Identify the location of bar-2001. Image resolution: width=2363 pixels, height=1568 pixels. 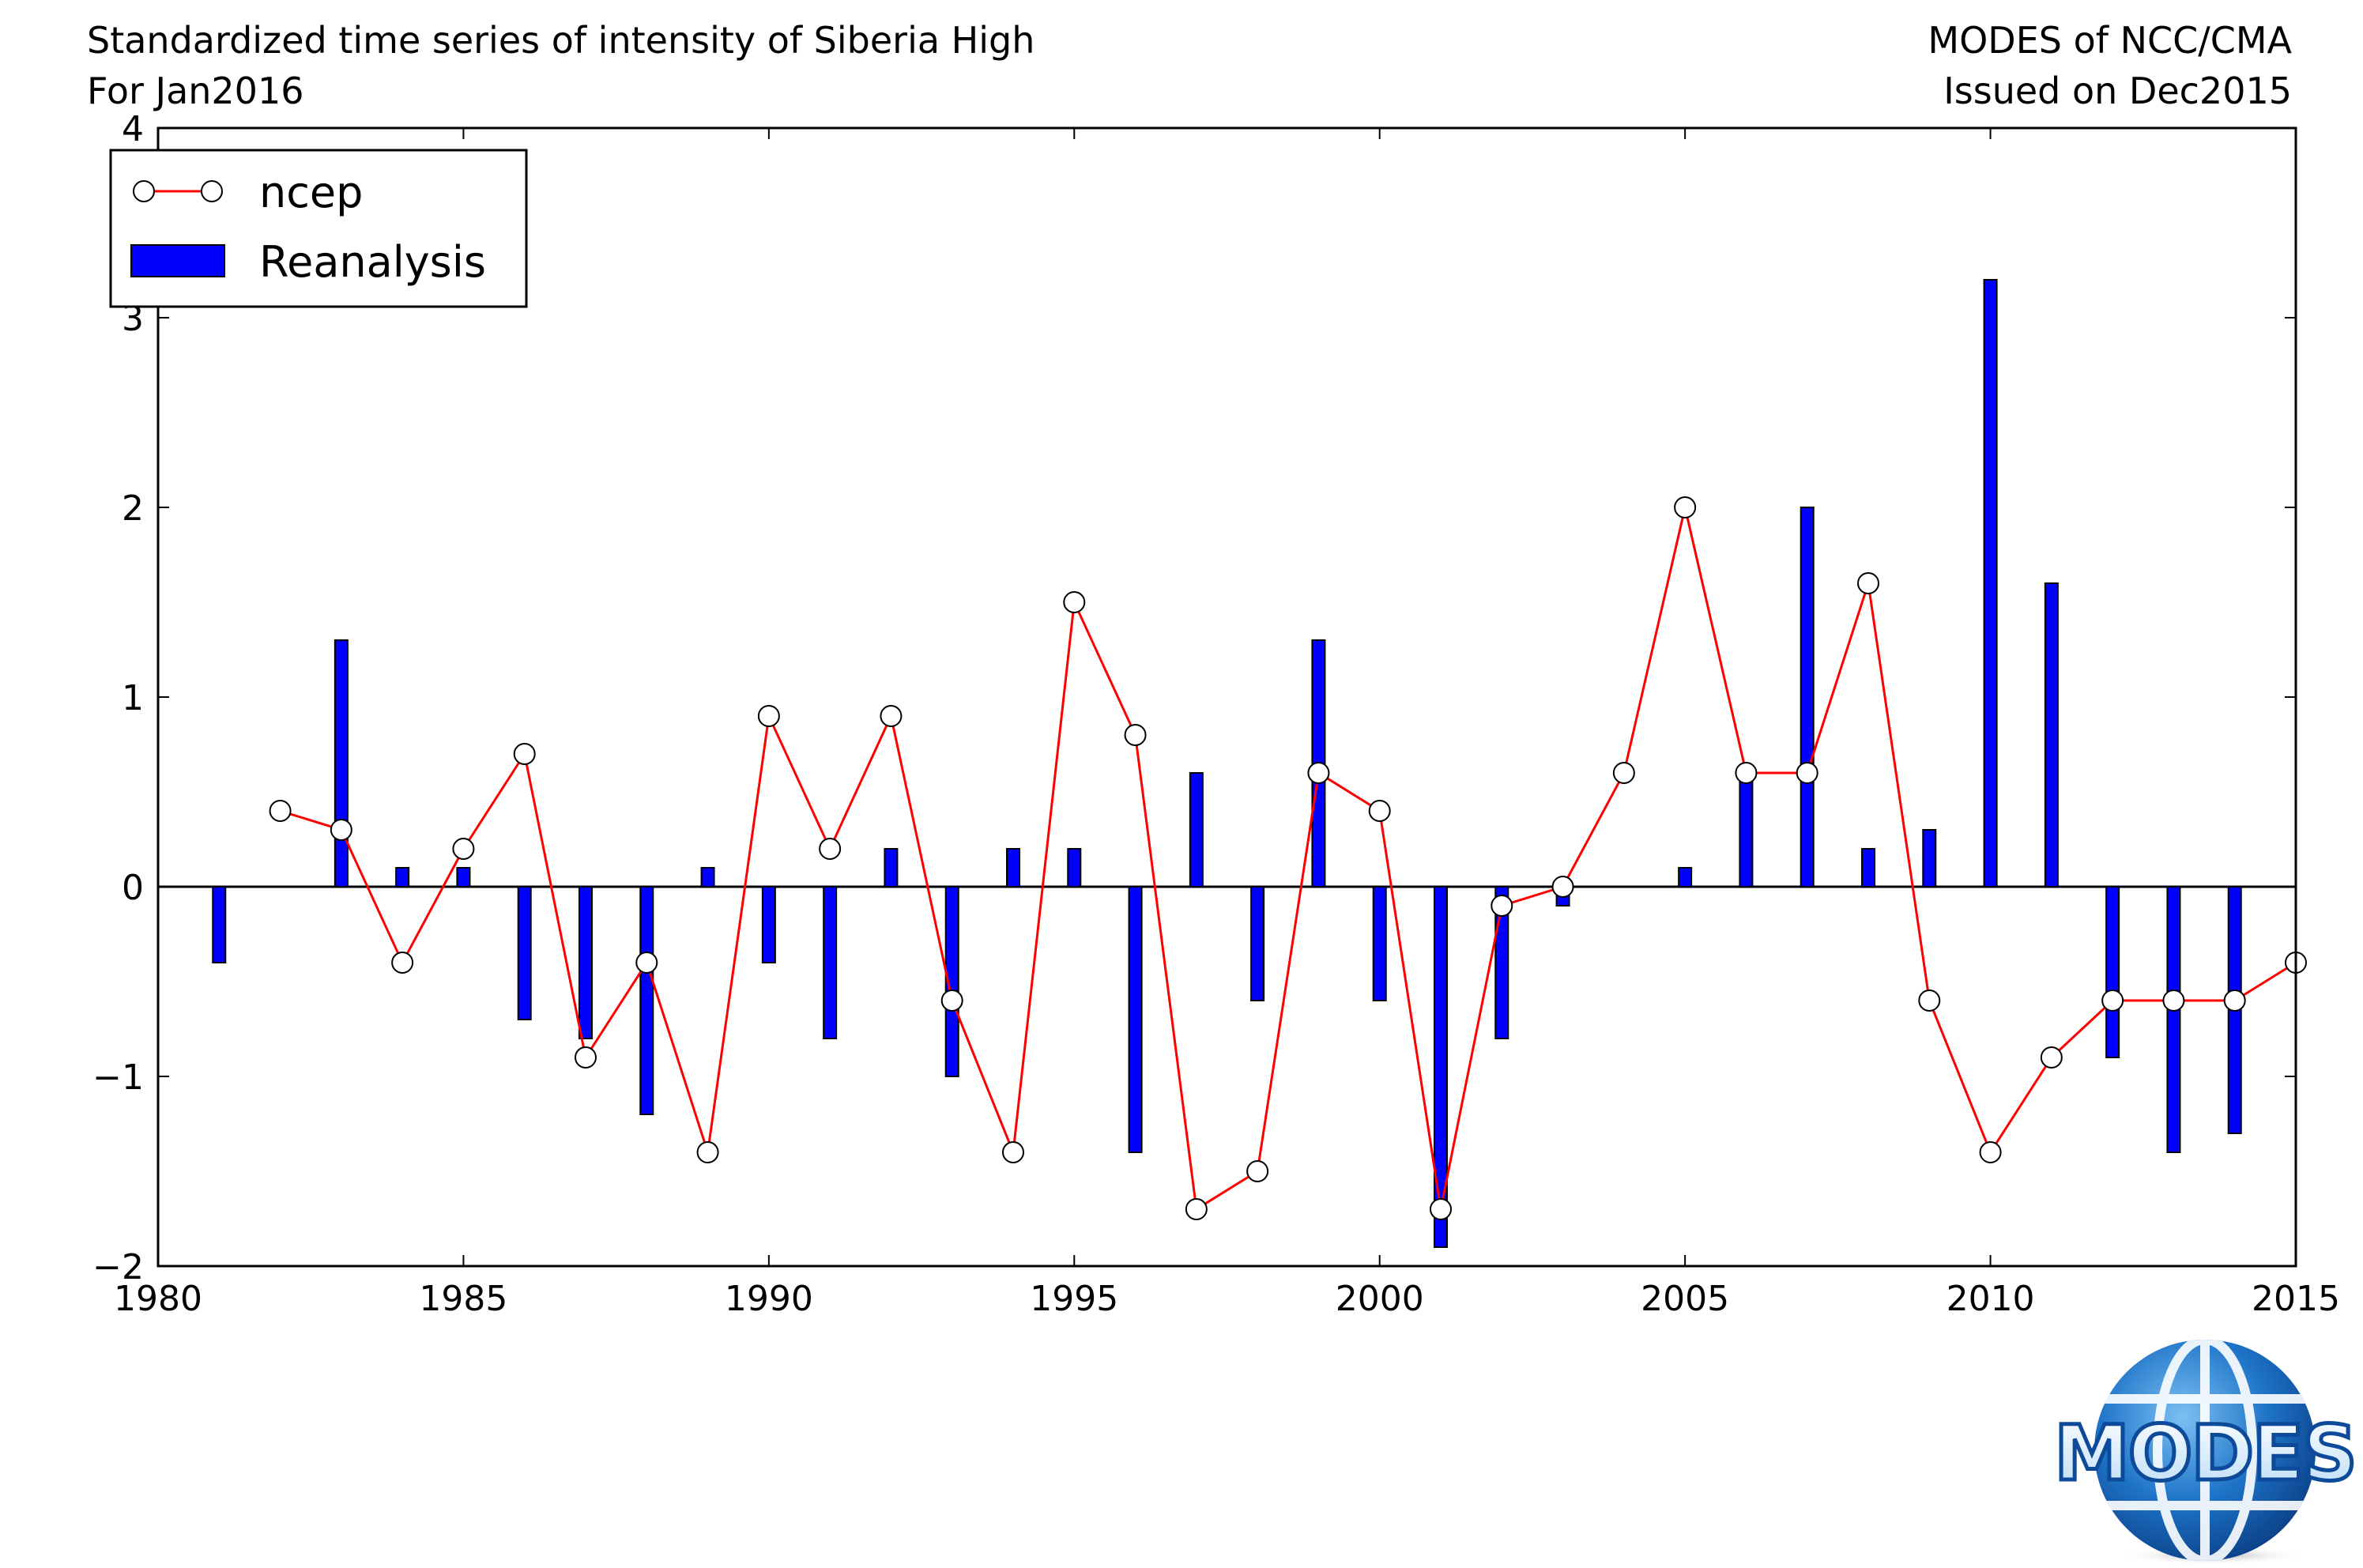
(1441, 1067).